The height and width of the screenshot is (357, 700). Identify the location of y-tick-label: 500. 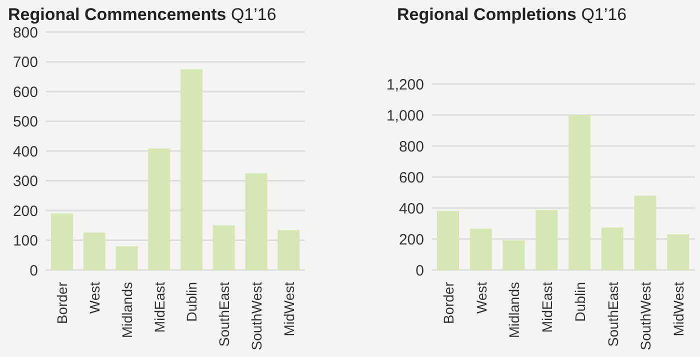
(25, 122).